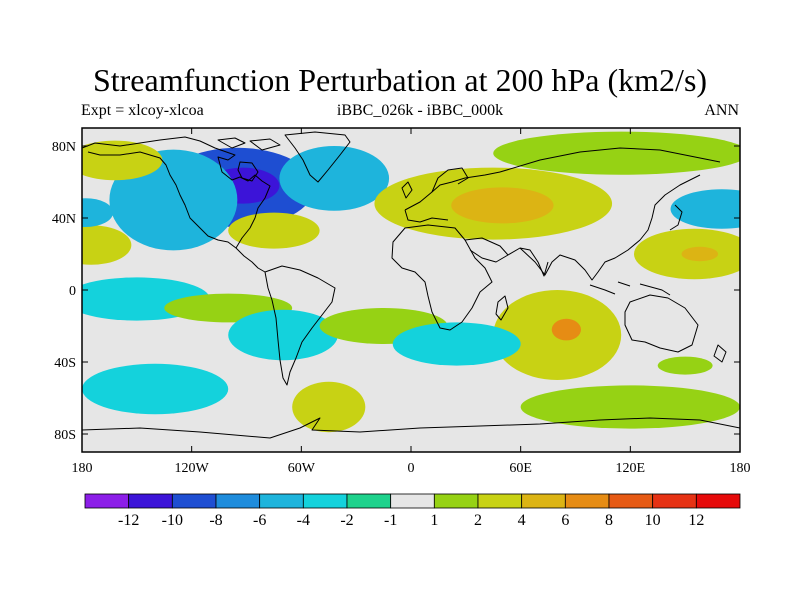 The width and height of the screenshot is (800, 600). I want to click on coastline-madagascar, so click(502, 308).